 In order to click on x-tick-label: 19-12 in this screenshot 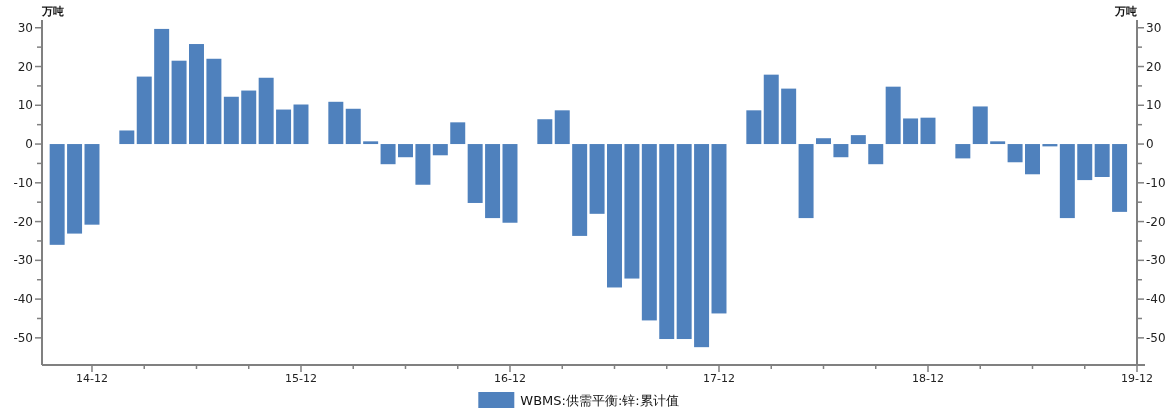, I will do `click(1137, 378)`.